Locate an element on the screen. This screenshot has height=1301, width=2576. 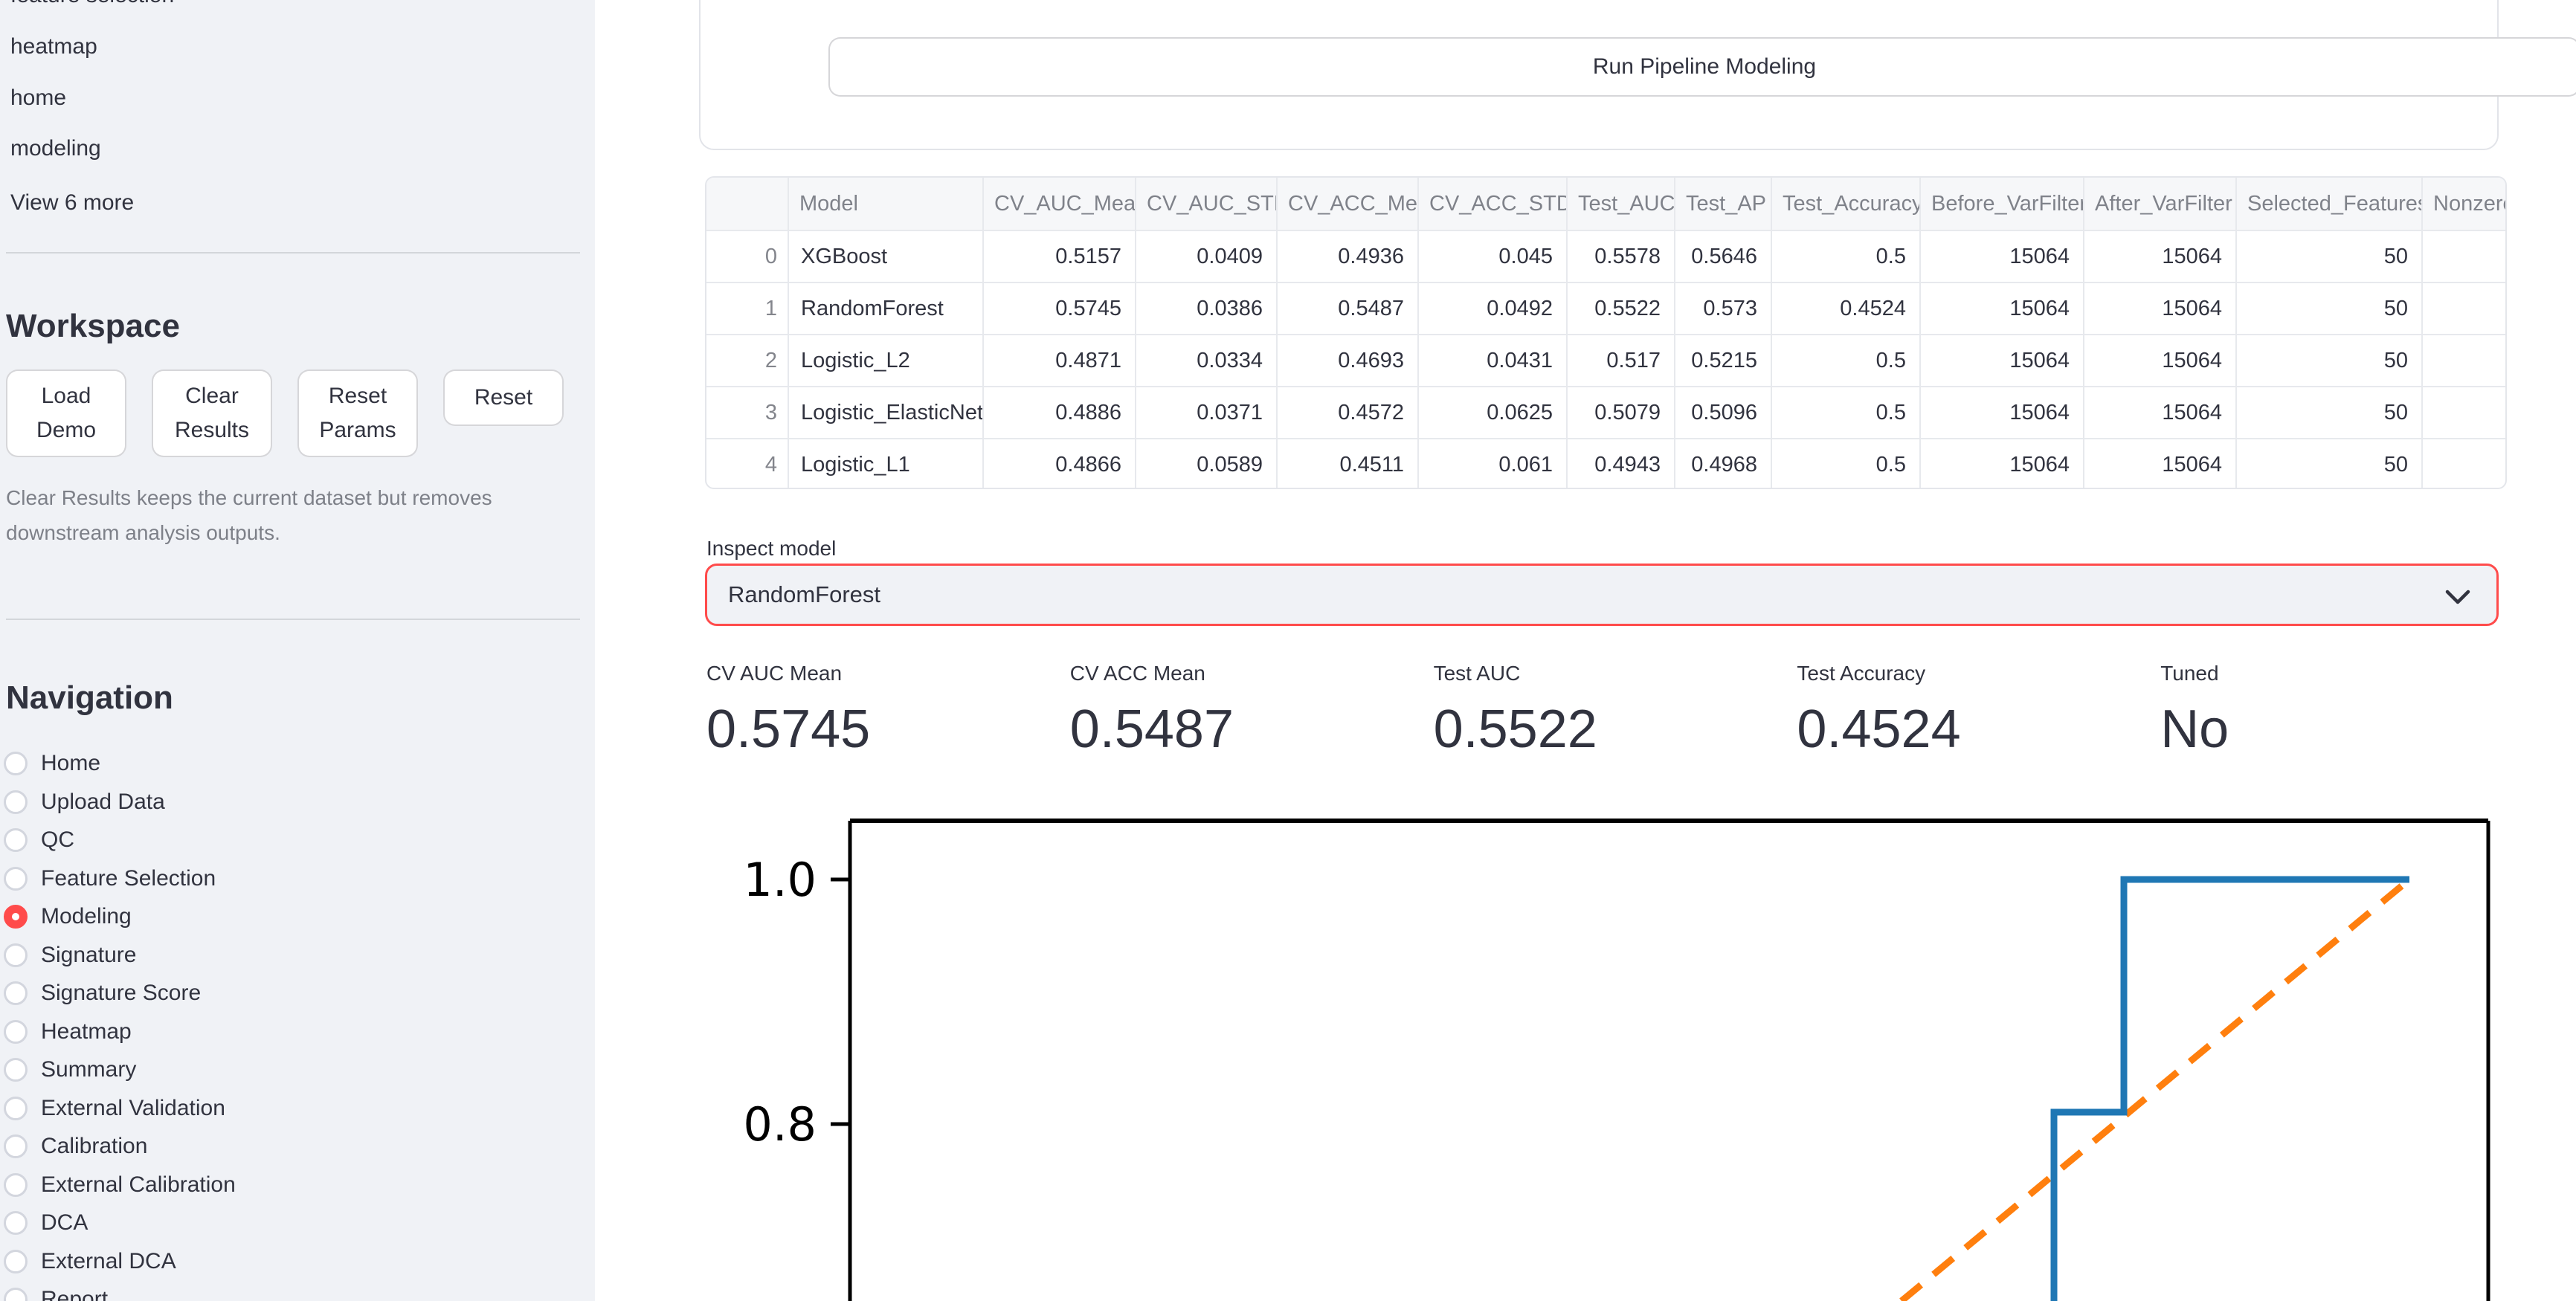
metric-test-accuracy: Test Accuracy 0.4524 is located at coordinates (1967, 710).